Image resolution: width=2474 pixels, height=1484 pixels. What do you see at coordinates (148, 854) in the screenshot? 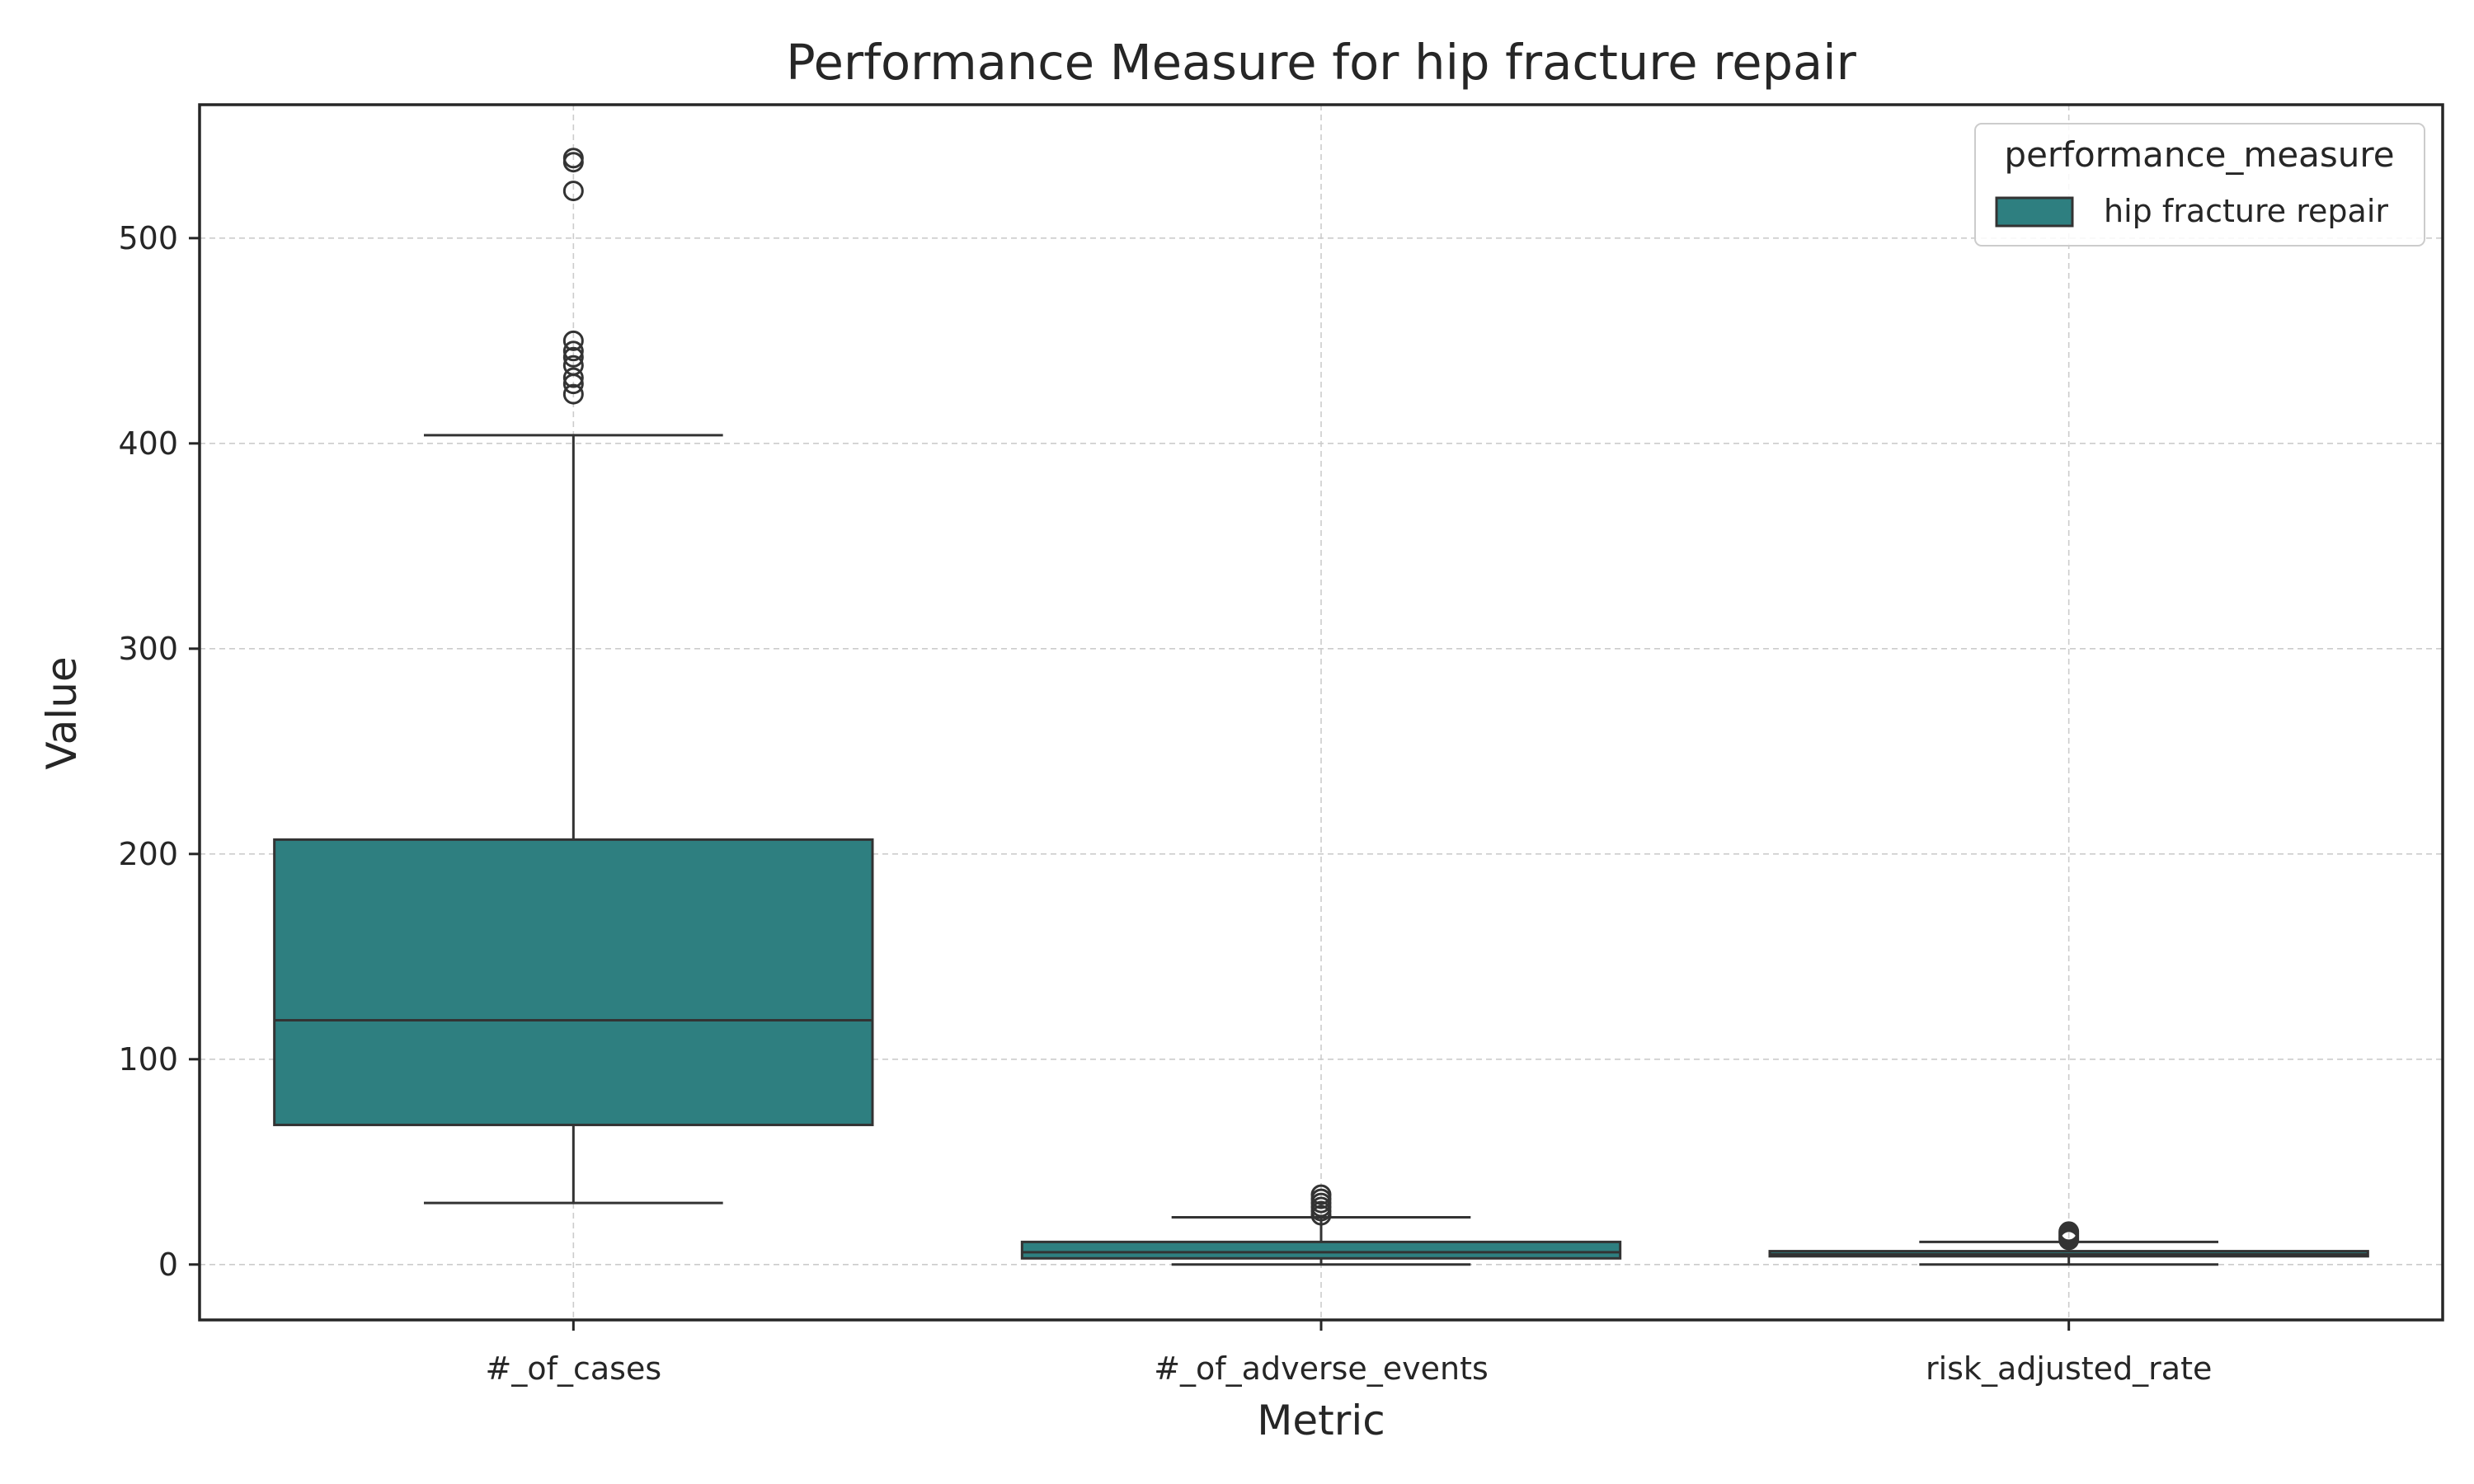
I see `y-tick-label: 200` at bounding box center [148, 854].